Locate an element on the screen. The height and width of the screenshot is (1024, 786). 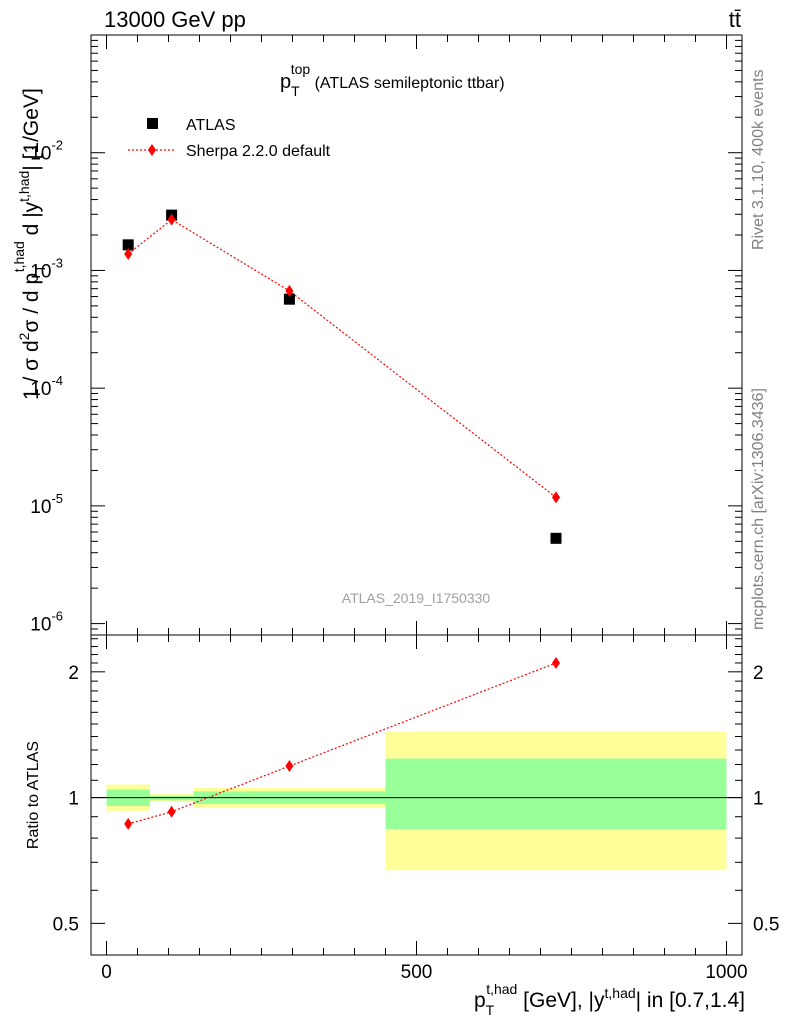
legend-label-sherpa: Sherpa 2.2.0 default is located at coordinates (258, 151).